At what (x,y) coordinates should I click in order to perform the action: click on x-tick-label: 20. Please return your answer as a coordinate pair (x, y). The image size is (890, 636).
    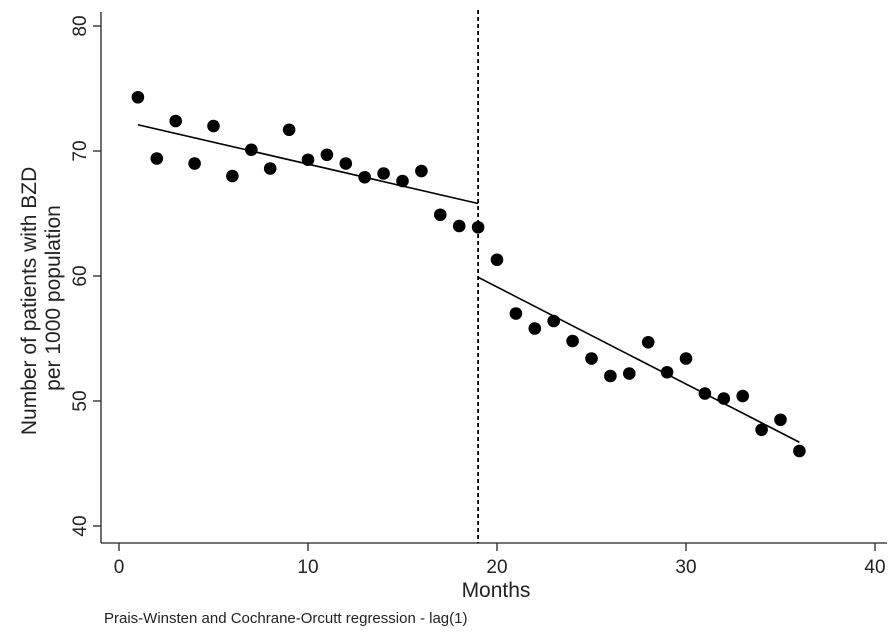
    Looking at the image, I should click on (496, 567).